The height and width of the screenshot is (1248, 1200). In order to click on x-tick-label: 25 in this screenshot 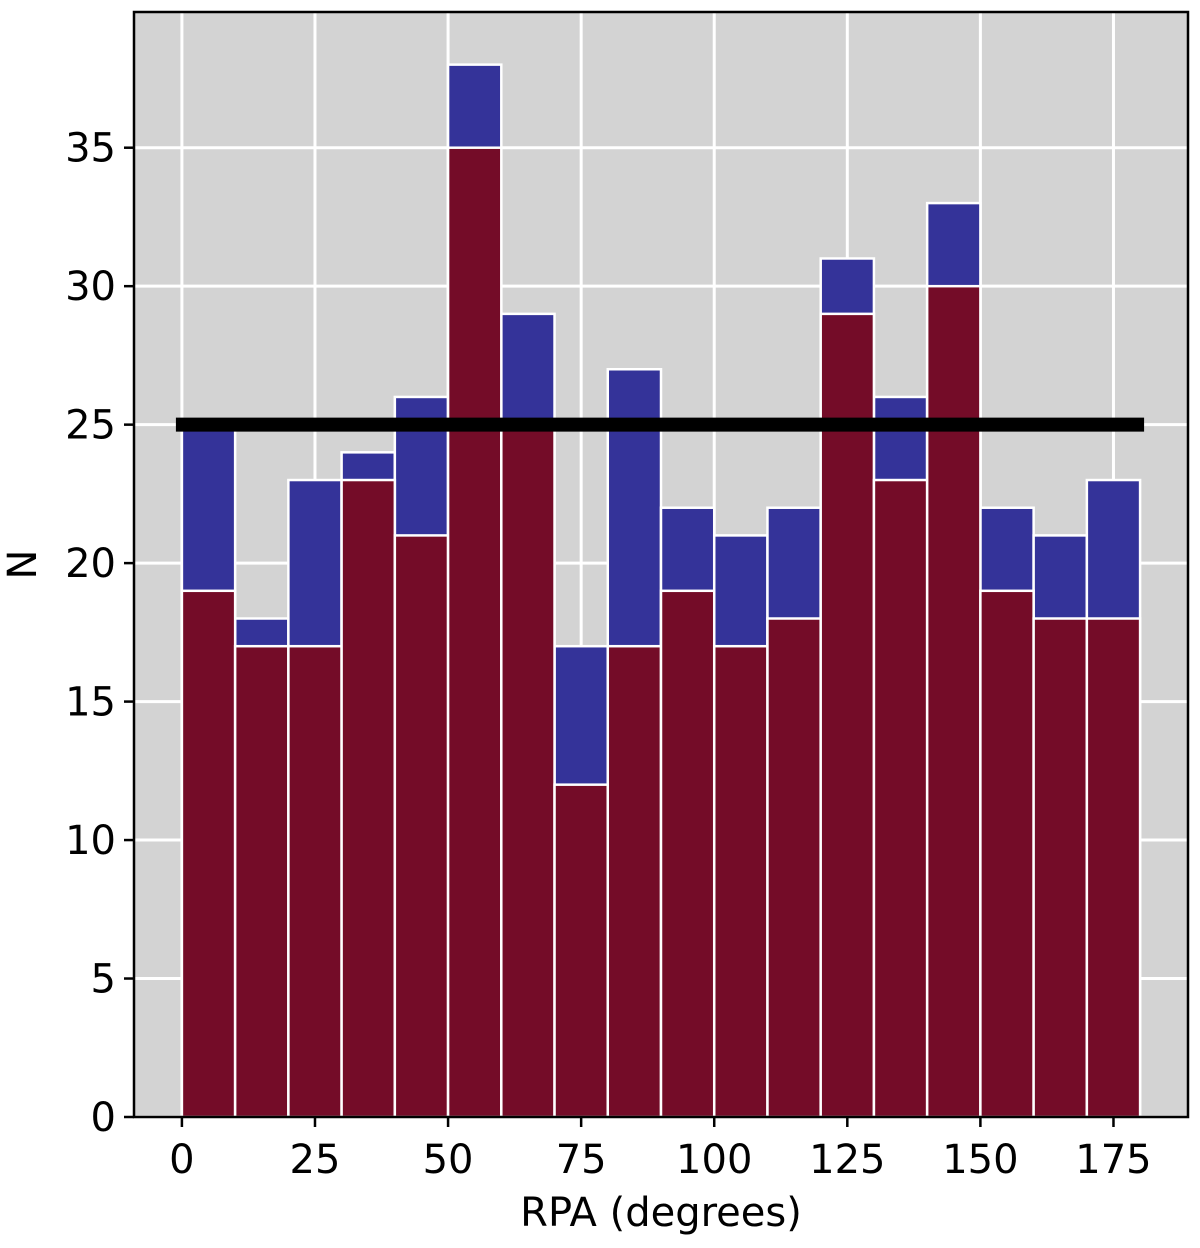, I will do `click(315, 1160)`.